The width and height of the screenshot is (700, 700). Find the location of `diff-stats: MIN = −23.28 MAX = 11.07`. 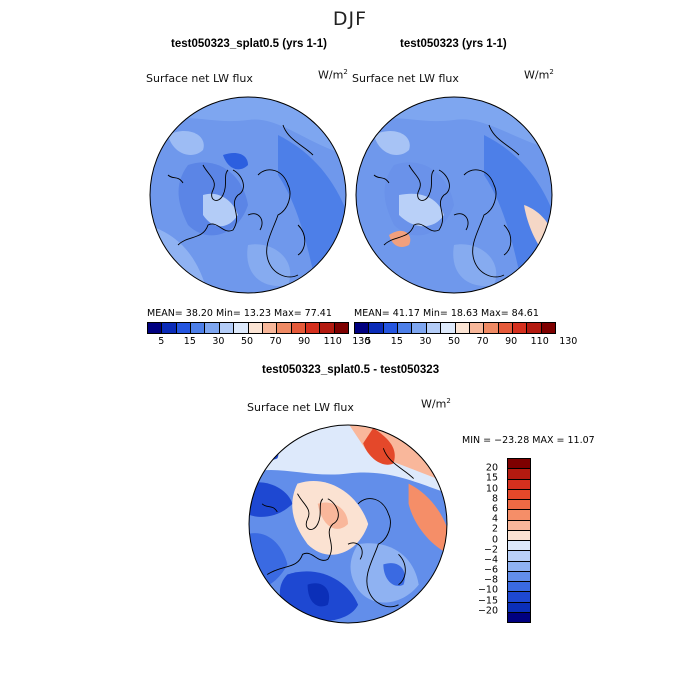

diff-stats: MIN = −23.28 MAX = 11.07 is located at coordinates (528, 440).